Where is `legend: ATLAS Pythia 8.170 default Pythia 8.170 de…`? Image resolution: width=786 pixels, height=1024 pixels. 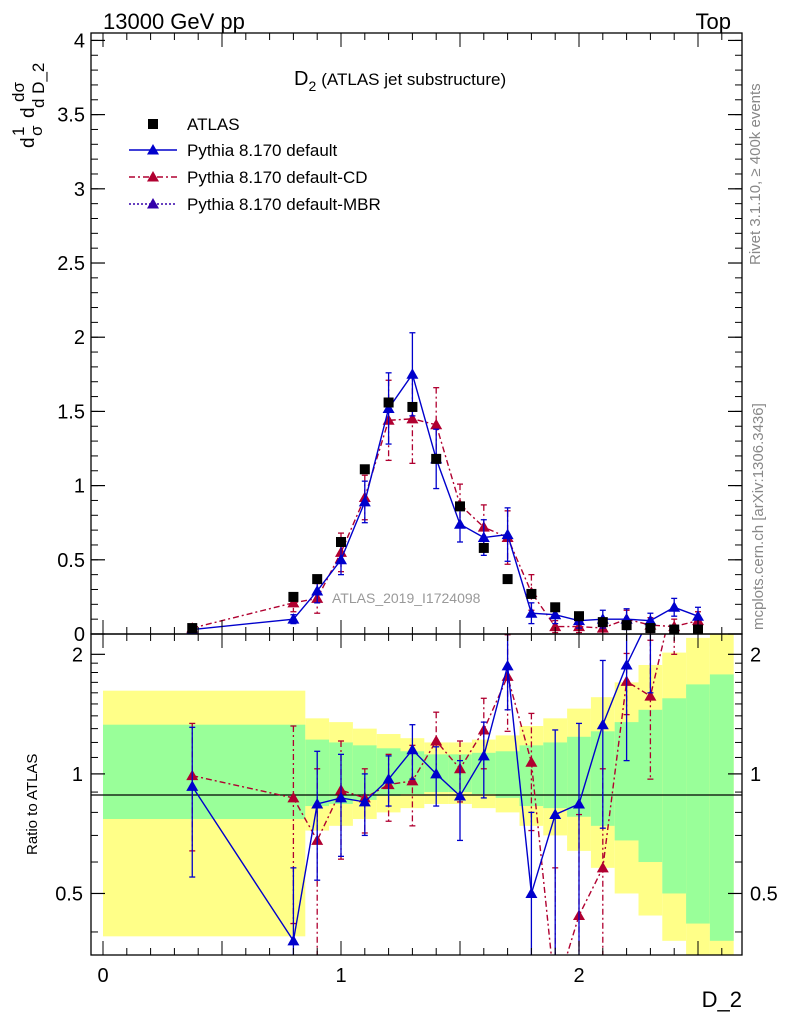 legend: ATLAS Pythia 8.170 default Pythia 8.170 de… is located at coordinates (255, 164).